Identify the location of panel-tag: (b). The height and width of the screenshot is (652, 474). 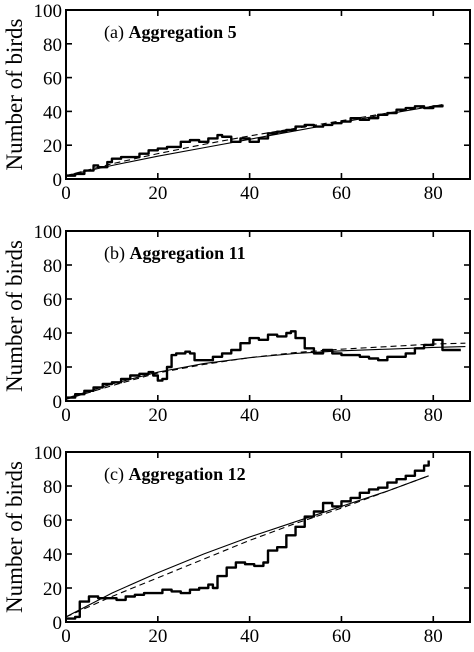
(117, 253).